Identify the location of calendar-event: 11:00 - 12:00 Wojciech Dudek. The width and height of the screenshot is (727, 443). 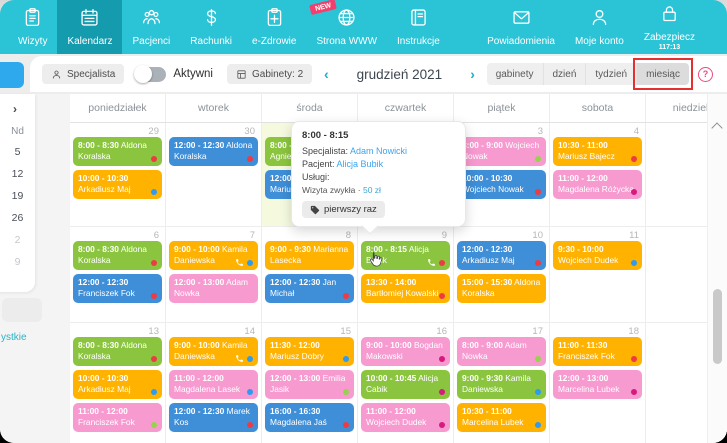
(405, 417).